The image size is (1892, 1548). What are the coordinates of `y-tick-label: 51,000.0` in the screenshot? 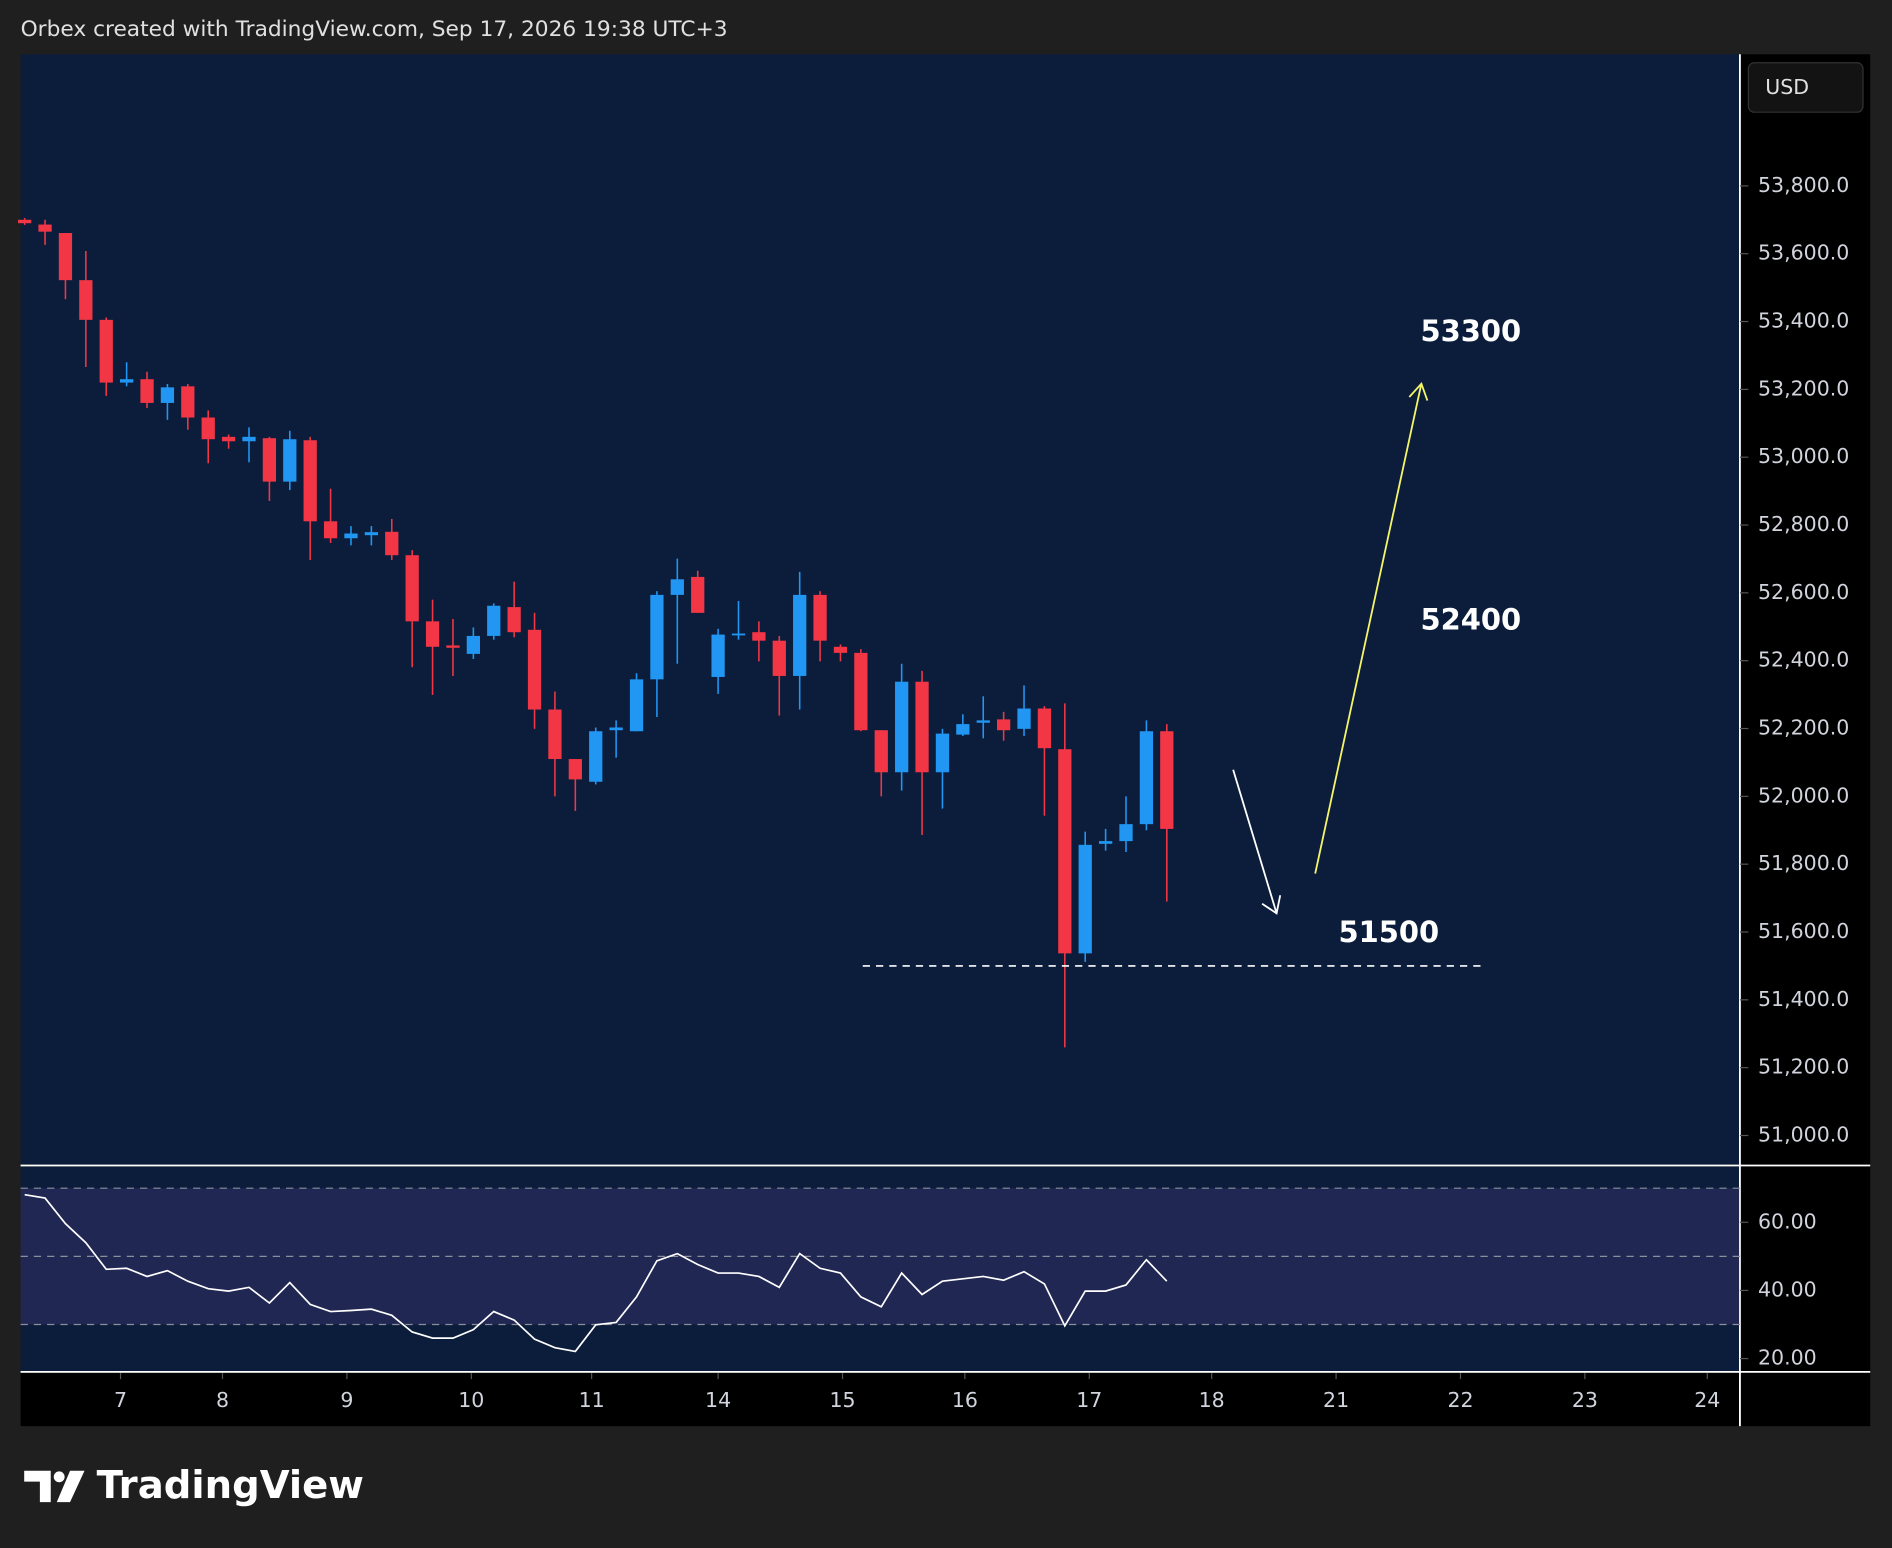 It's located at (1803, 1134).